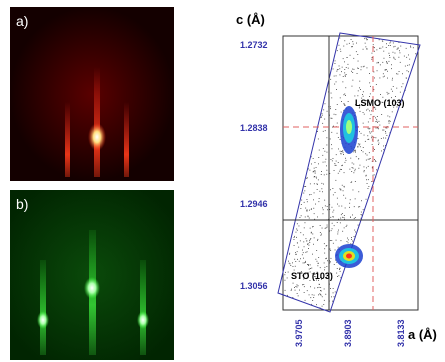 The height and width of the screenshot is (362, 445). What do you see at coordinates (254, 286) in the screenshot?
I see `y-tick-label: 1.3056` at bounding box center [254, 286].